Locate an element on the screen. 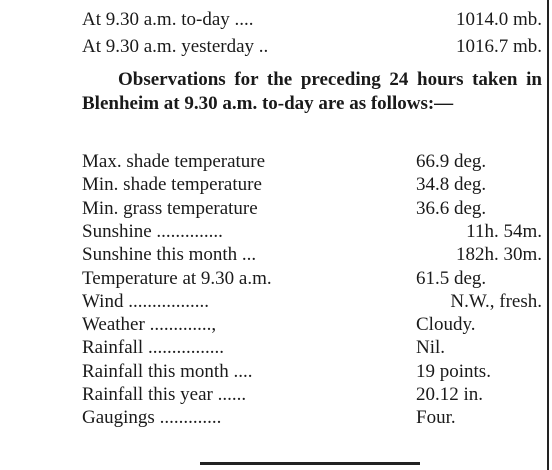  column-rule is located at coordinates (548, 235).